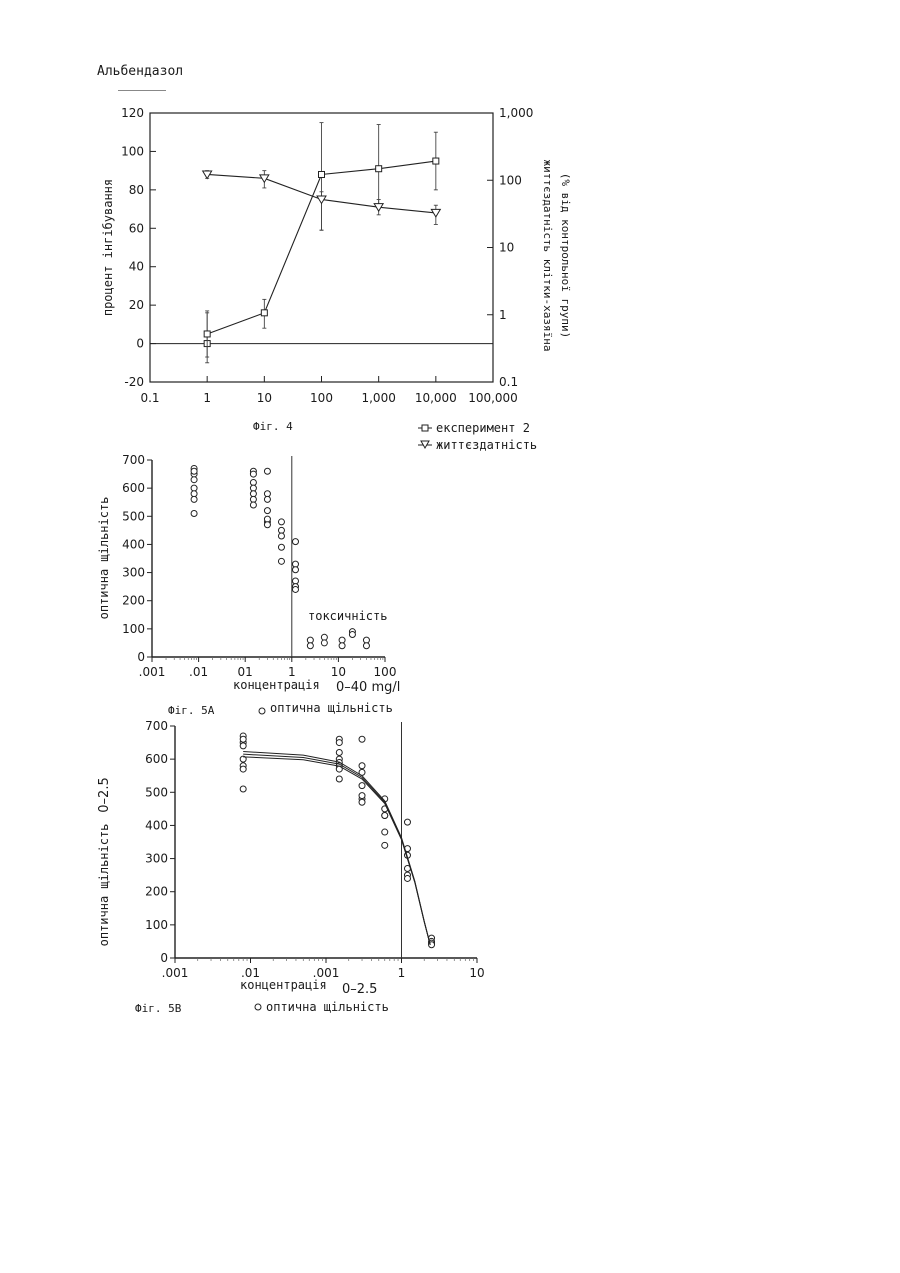  Describe the element at coordinates (158, 1008) in the screenshot. I see `figure-caption: Фіг. 5В` at that location.